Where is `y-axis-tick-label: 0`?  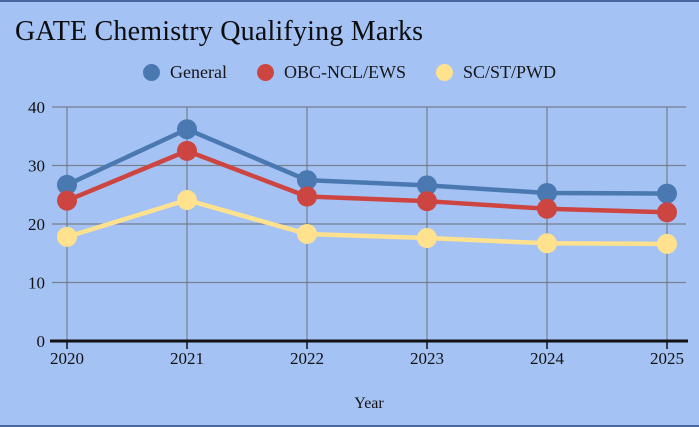
y-axis-tick-label: 0 is located at coordinates (41, 341).